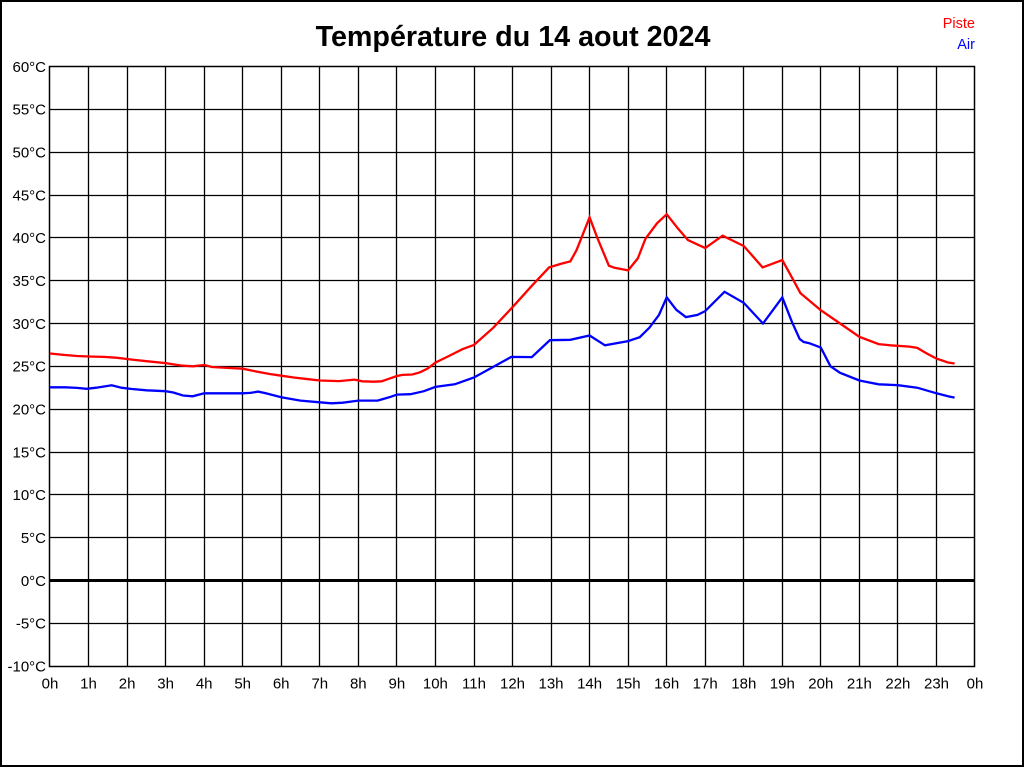 The width and height of the screenshot is (1024, 768). What do you see at coordinates (897, 684) in the screenshot?
I see `svg-text: 22h` at bounding box center [897, 684].